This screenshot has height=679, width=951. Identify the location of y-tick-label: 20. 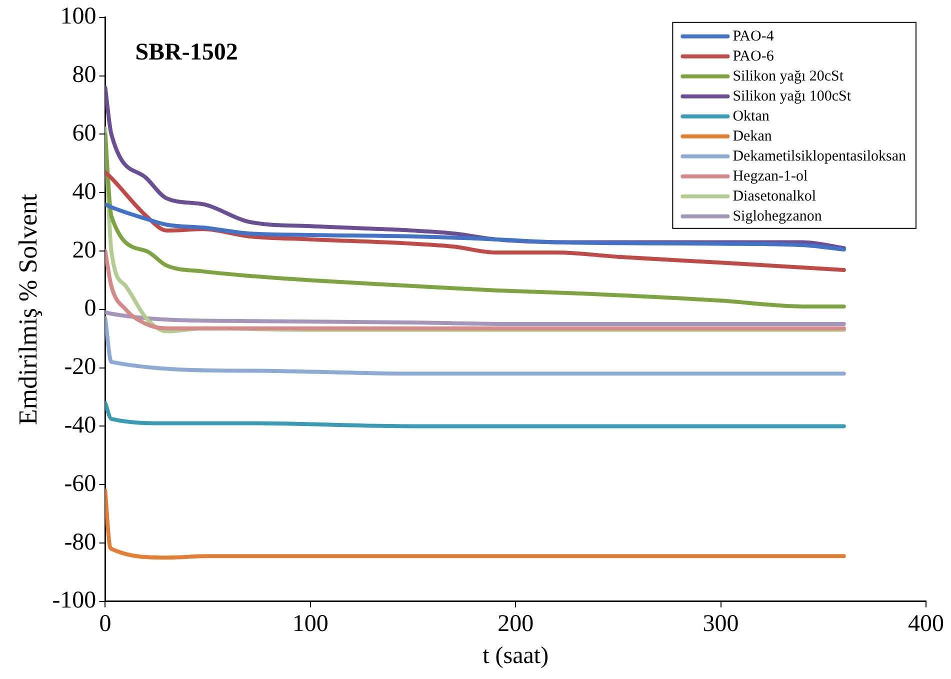
(84, 250).